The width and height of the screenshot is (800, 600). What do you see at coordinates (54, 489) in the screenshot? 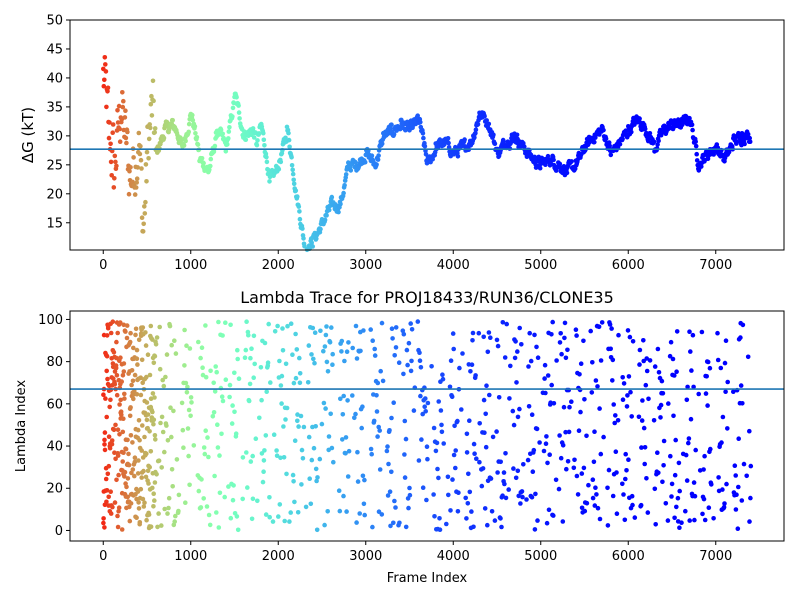
I see `y-tick-label: 20` at bounding box center [54, 489].